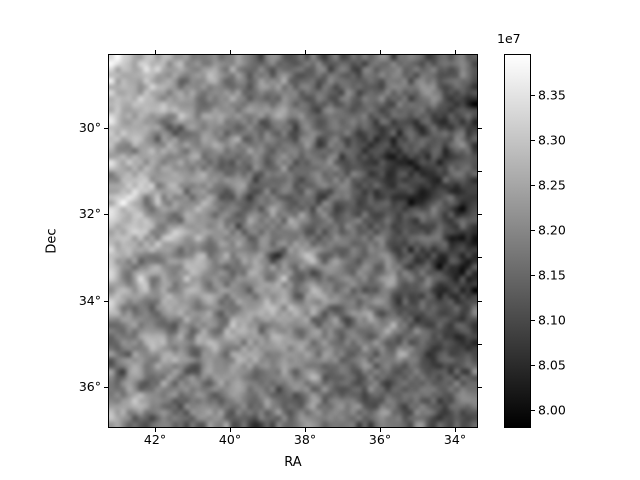  What do you see at coordinates (552, 95) in the screenshot?
I see `colorbar-tick-label: 8.35` at bounding box center [552, 95].